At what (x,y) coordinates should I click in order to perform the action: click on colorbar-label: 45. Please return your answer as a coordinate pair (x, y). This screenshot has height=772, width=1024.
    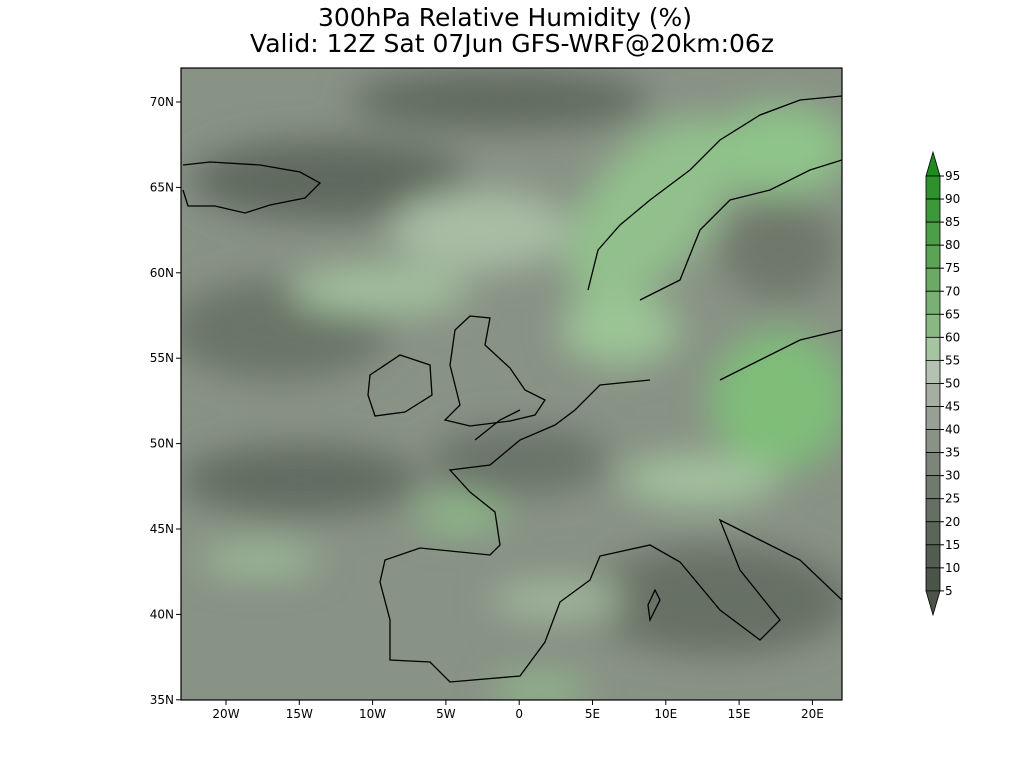
    Looking at the image, I should click on (952, 407).